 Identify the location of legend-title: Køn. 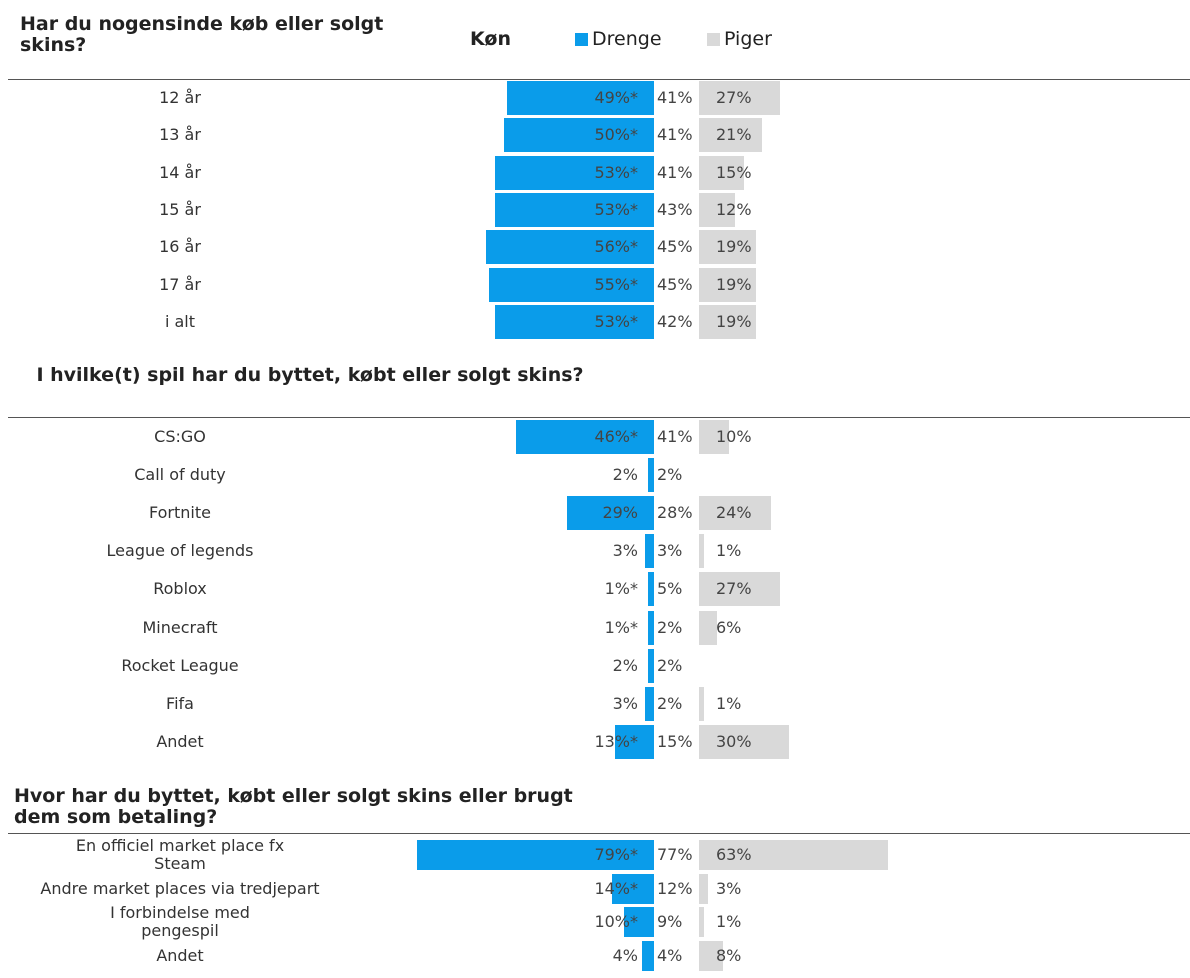
(490, 39).